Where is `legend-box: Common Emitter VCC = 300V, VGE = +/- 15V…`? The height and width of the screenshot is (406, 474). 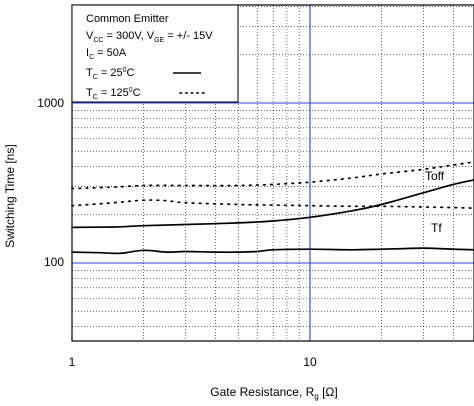 legend-box: Common Emitter VCC = 300V, VGE = +/- 15V… is located at coordinates (155, 53).